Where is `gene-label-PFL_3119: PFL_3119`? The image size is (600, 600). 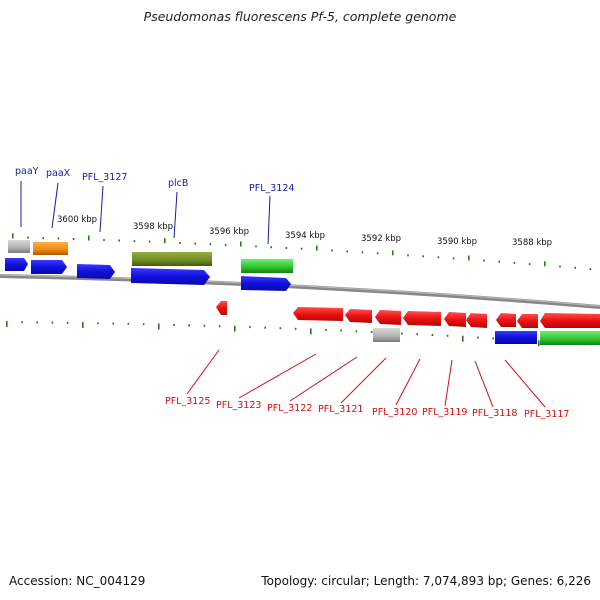 gene-label-PFL_3119: PFL_3119 is located at coordinates (444, 412).